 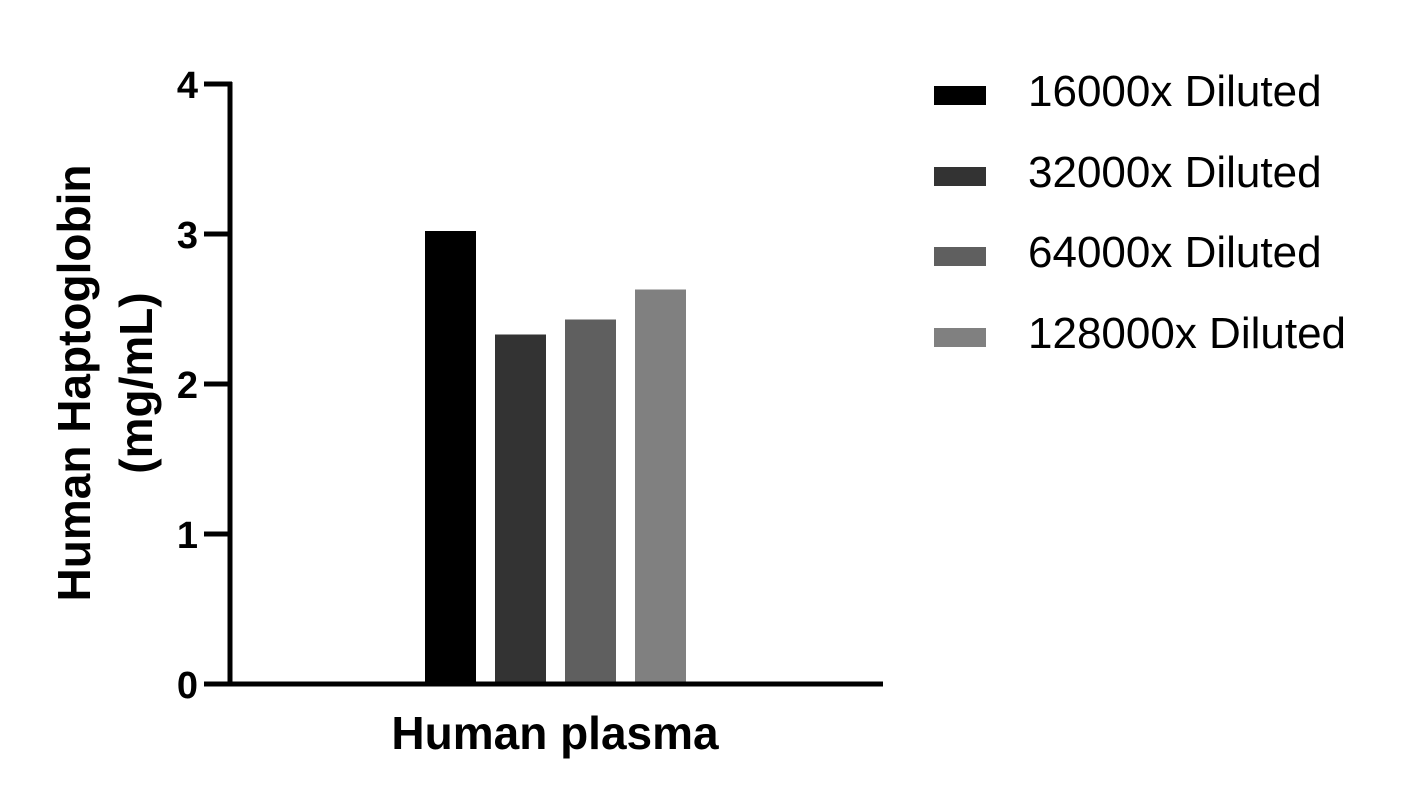 I want to click on y-axis-title-line1: Human Haptoglobin, so click(x=74, y=383).